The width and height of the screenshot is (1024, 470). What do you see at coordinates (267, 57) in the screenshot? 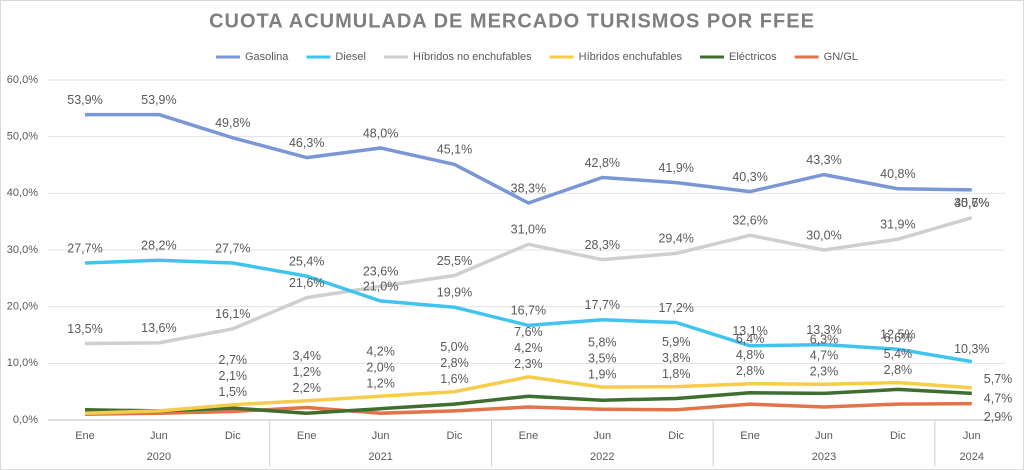
I see `legend-label: Gasolina` at bounding box center [267, 57].